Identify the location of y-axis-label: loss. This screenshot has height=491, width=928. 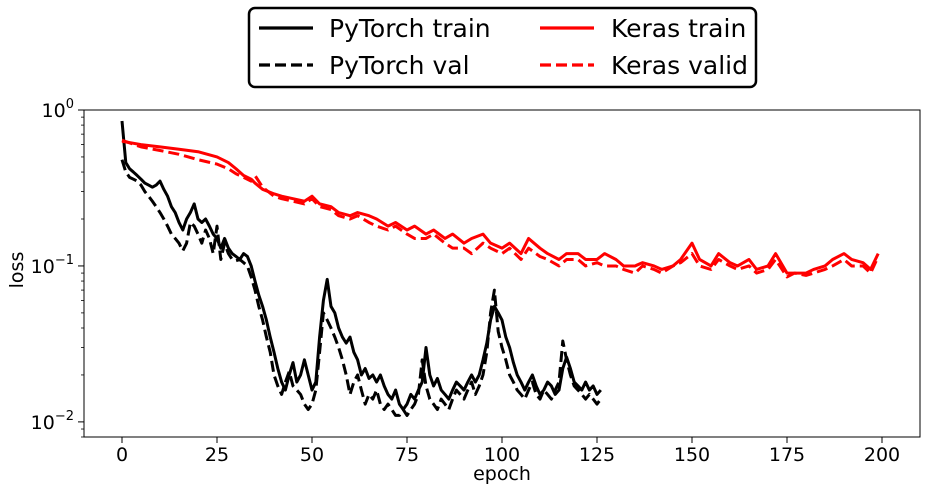
(17, 270).